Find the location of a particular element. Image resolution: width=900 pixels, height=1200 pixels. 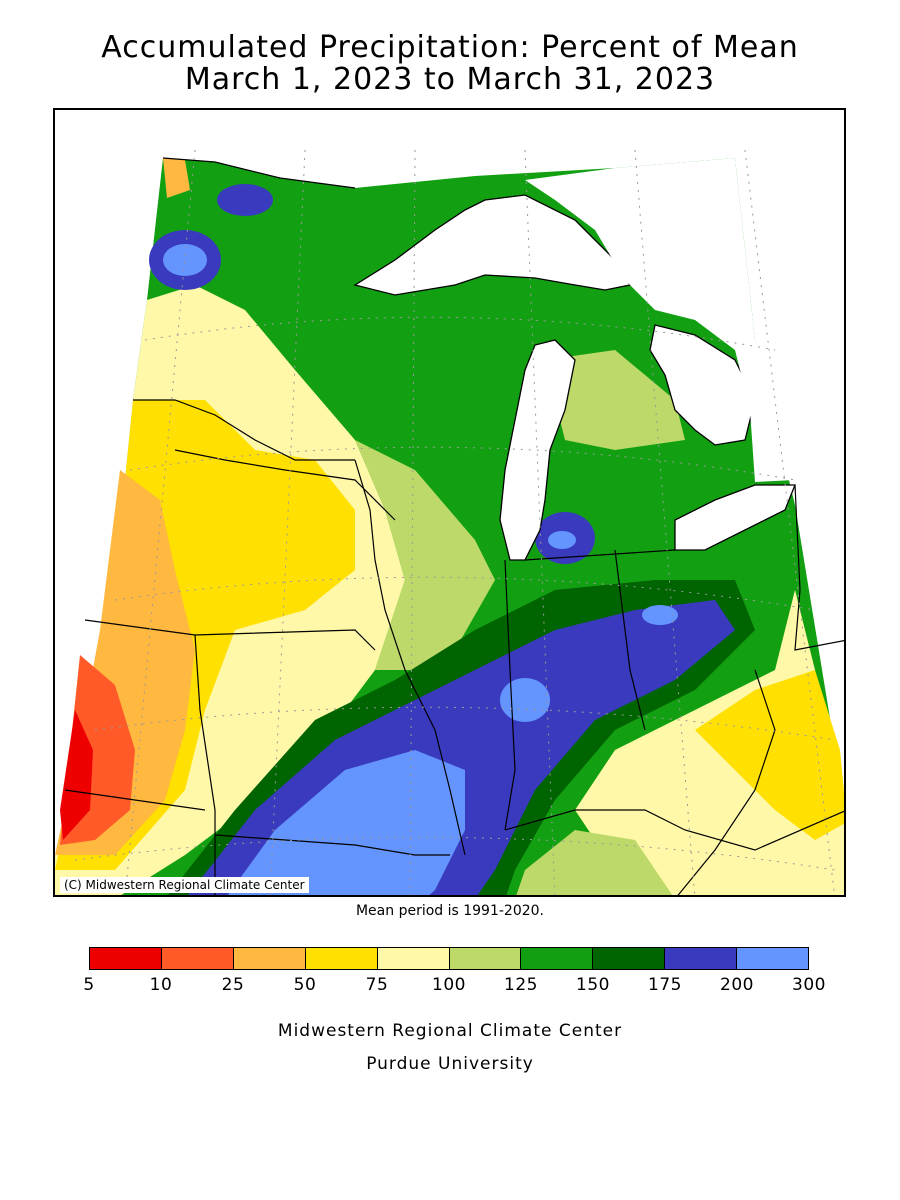

lake-huron is located at coordinates (702, 385).